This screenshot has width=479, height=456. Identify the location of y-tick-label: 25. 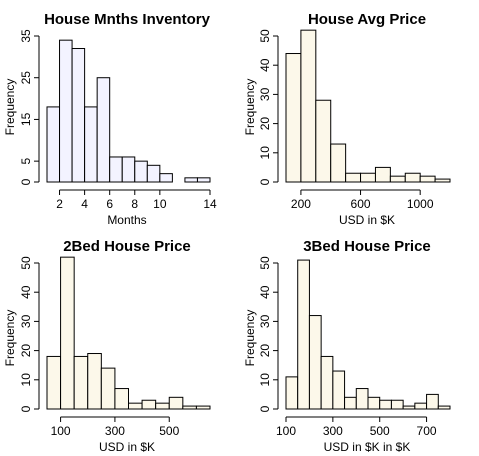
(26, 78).